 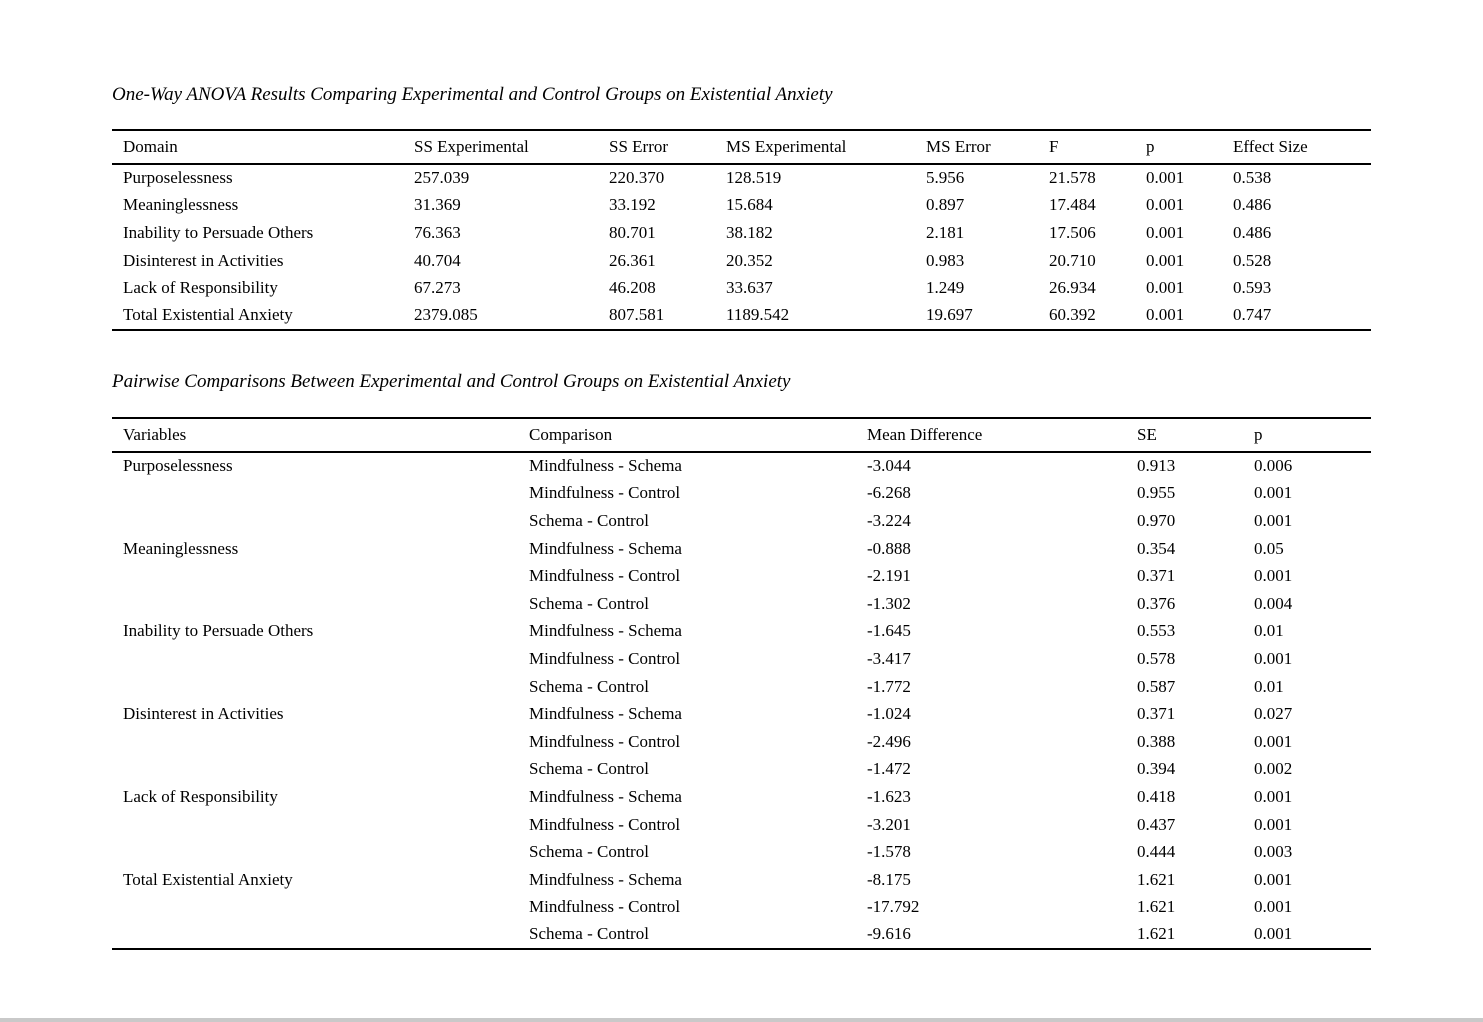 I want to click on table-cell: Purposelessness, so click(x=178, y=178).